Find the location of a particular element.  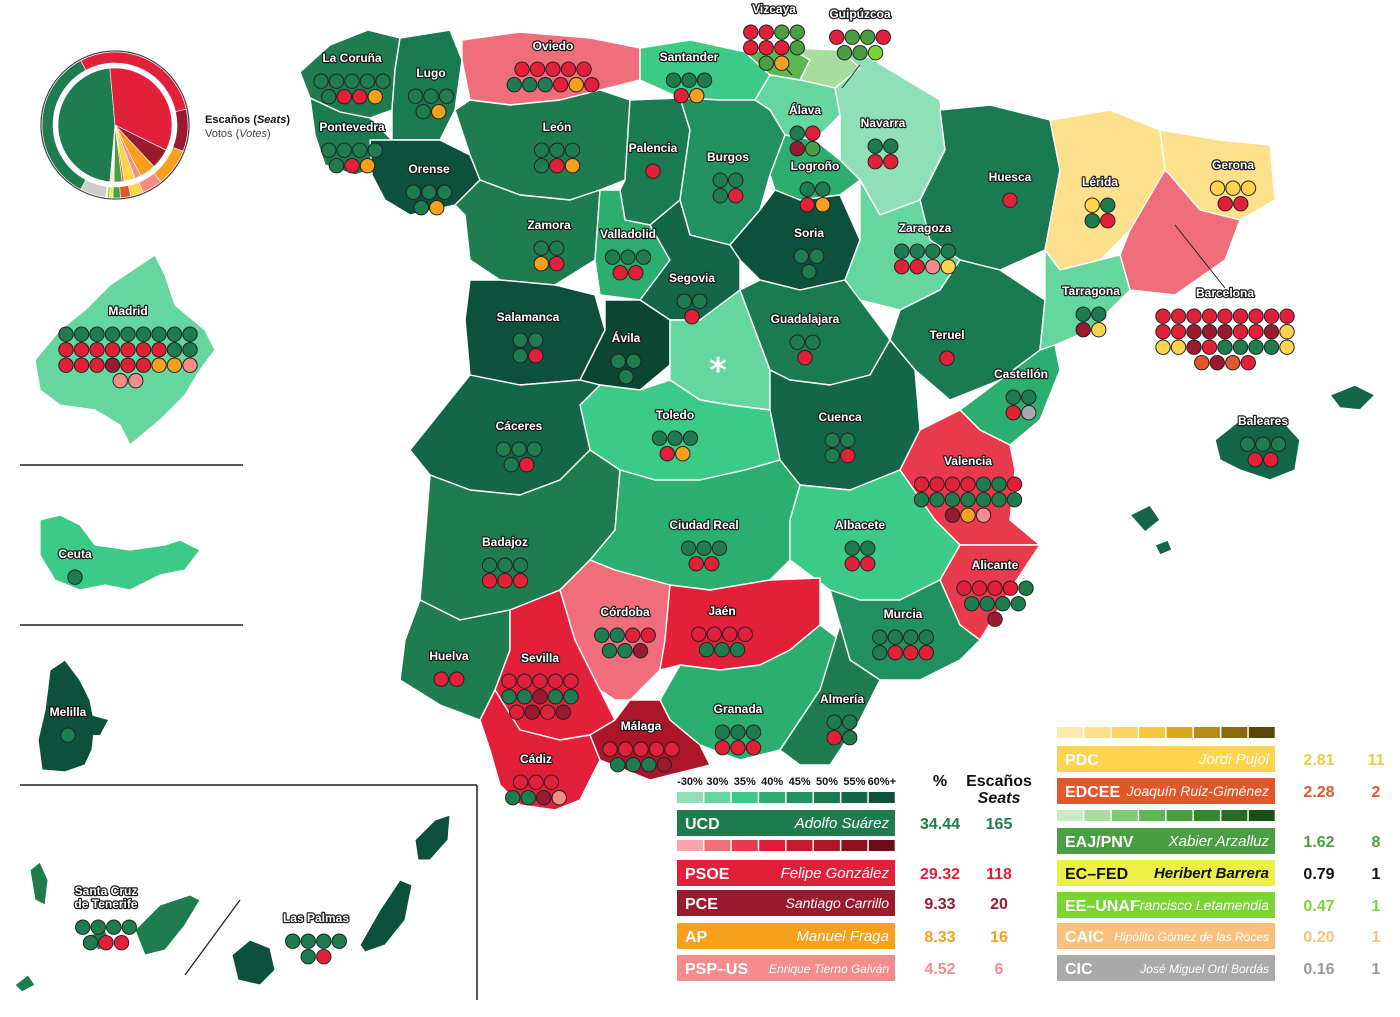

province-lugo is located at coordinates (427, 85).